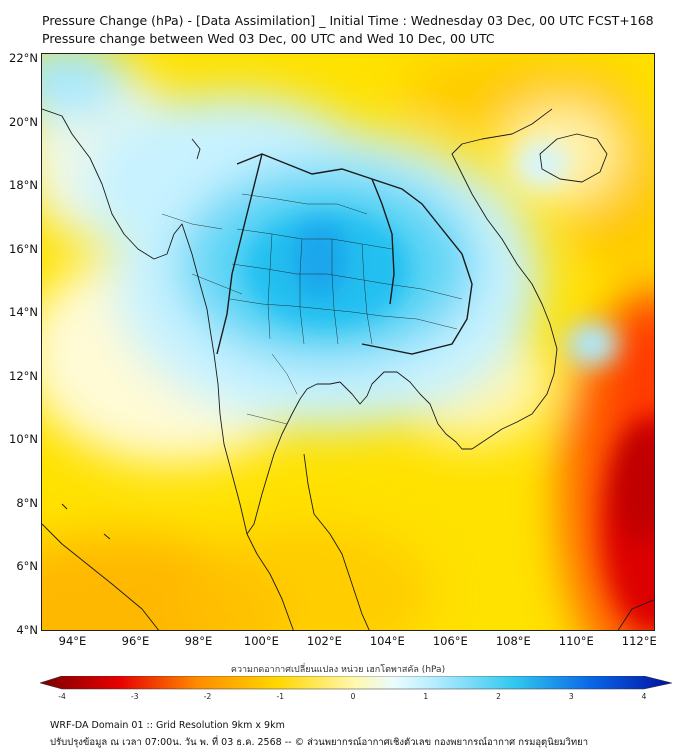 Image resolution: width=676 pixels, height=756 pixels. What do you see at coordinates (23, 375) in the screenshot?
I see `lat-tick-label: 12°N` at bounding box center [23, 375].